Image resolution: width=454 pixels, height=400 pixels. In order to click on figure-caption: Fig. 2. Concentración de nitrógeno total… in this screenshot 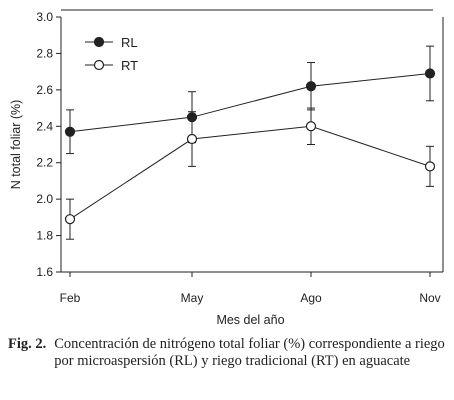, I will do `click(228, 353)`.